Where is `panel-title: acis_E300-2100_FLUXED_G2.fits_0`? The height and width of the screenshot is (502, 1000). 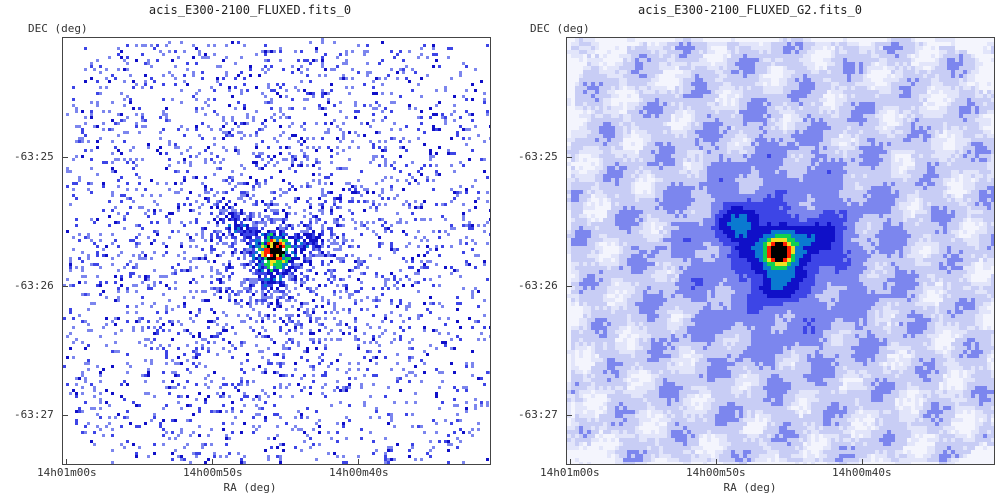 panel-title: acis_E300-2100_FLUXED_G2.fits_0 is located at coordinates (750, 10).